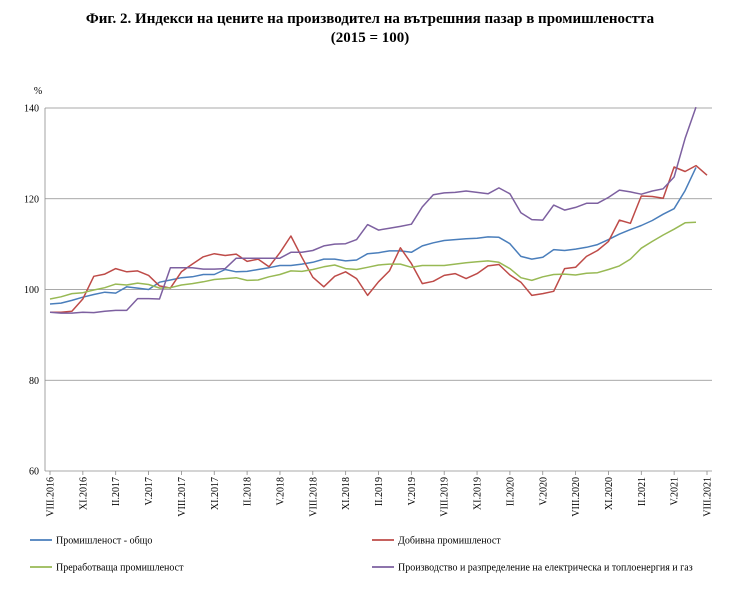 This screenshot has height=597, width=740. What do you see at coordinates (33, 282) in the screenshot?
I see `y-tick-labels: 60 80 100 120 140%` at bounding box center [33, 282].